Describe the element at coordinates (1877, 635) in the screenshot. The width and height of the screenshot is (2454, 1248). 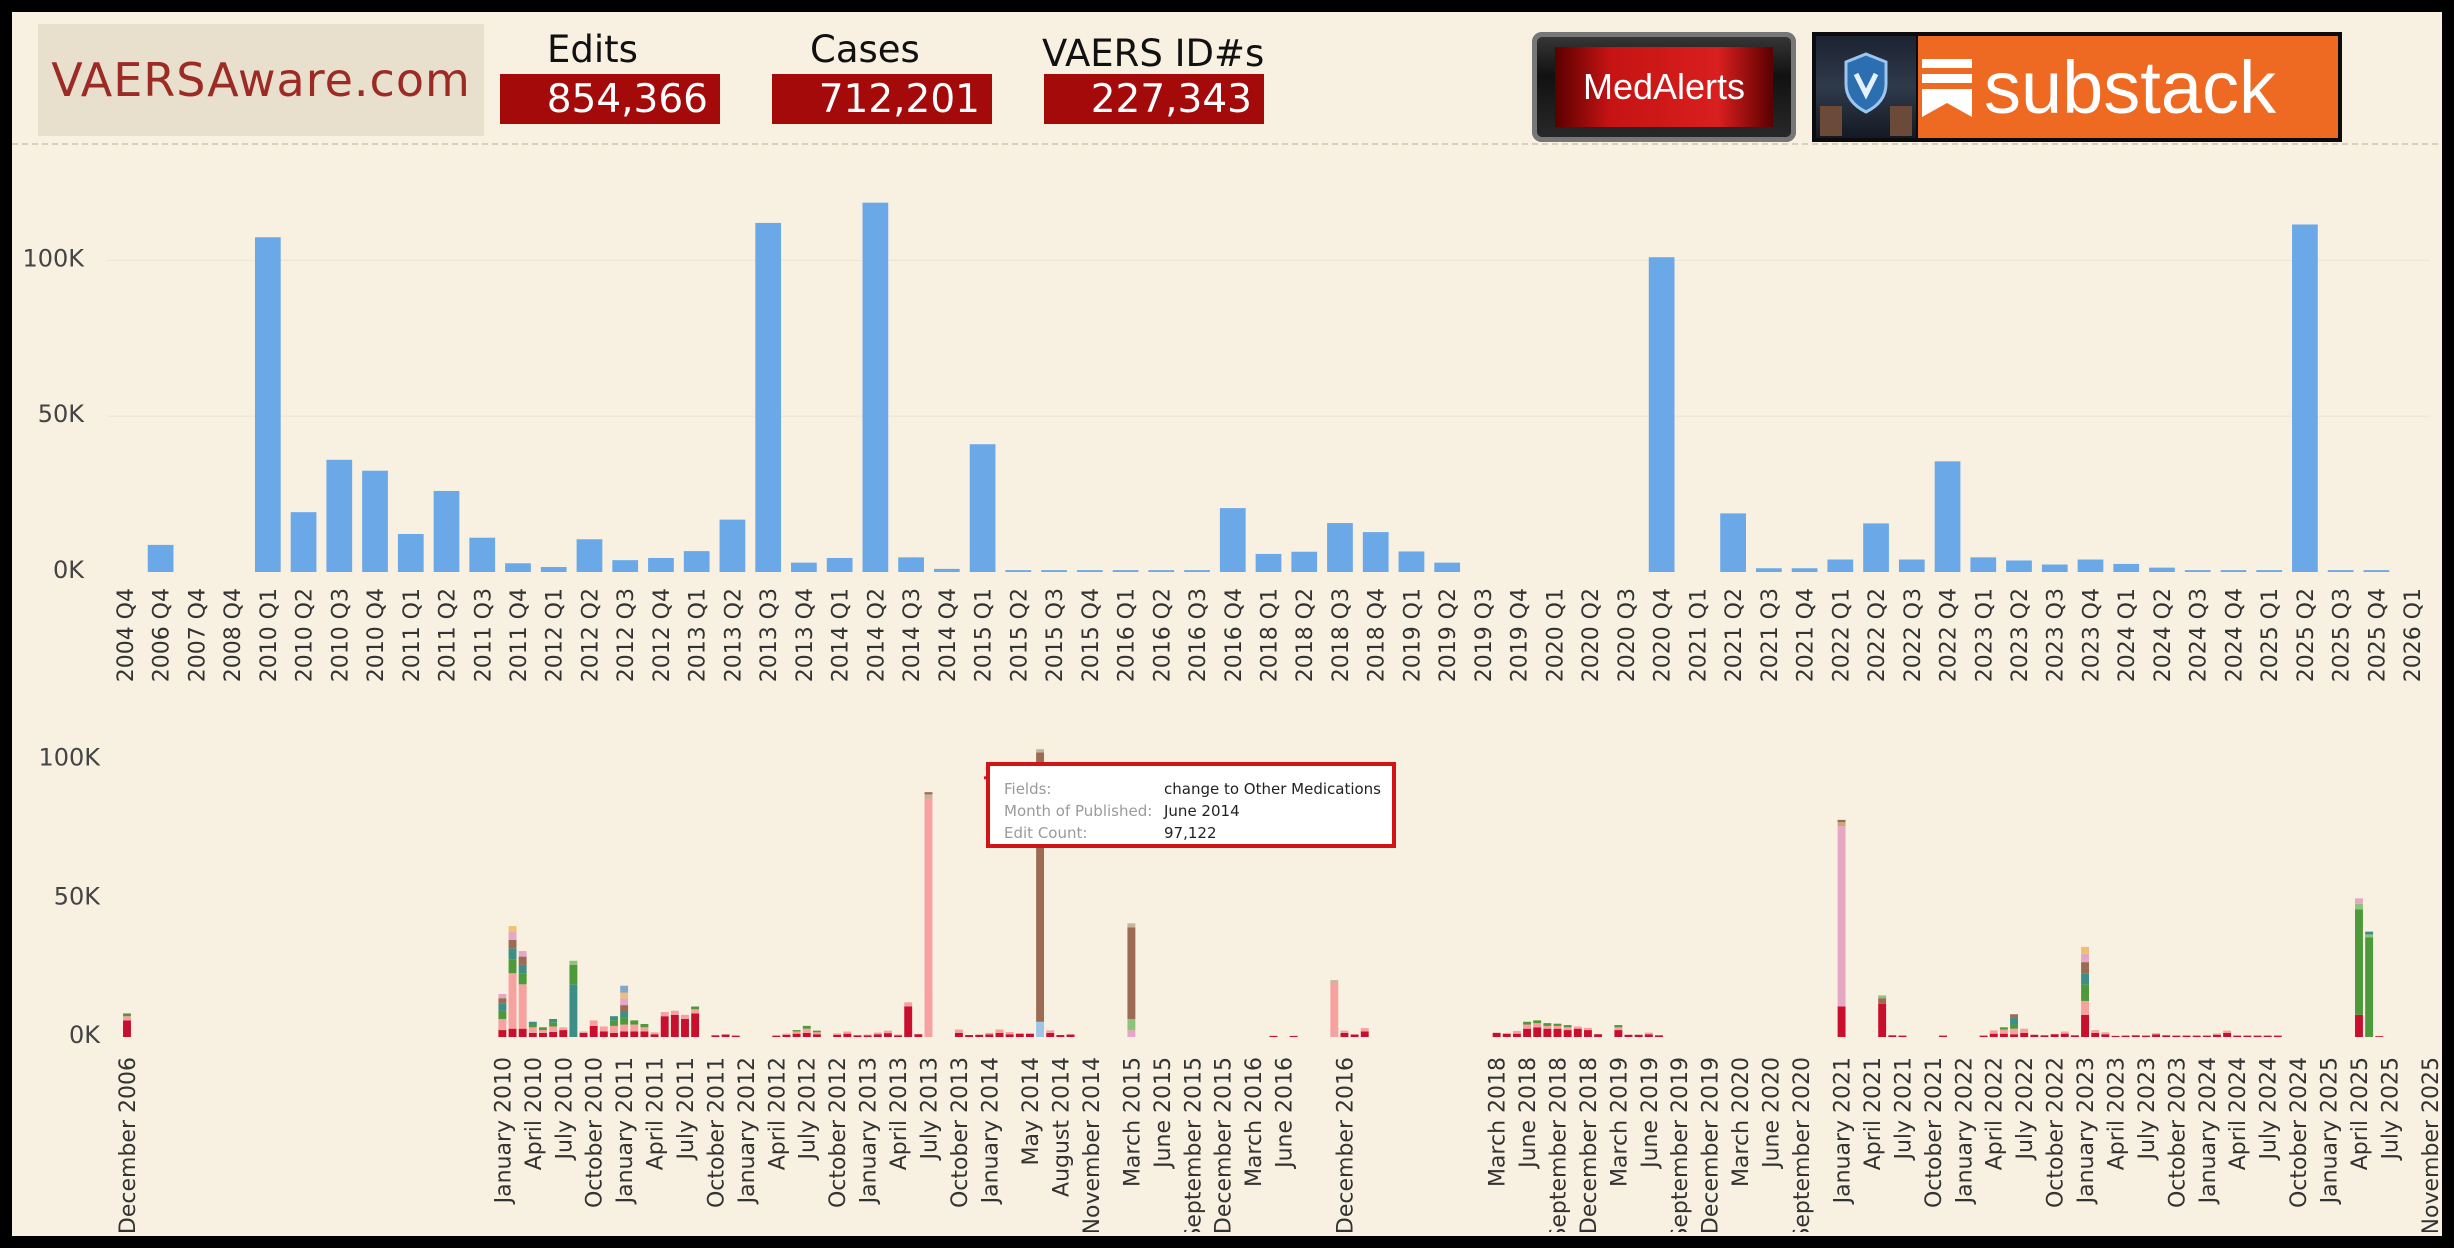
I see `x-tick-label: 2022 Q2` at that location.